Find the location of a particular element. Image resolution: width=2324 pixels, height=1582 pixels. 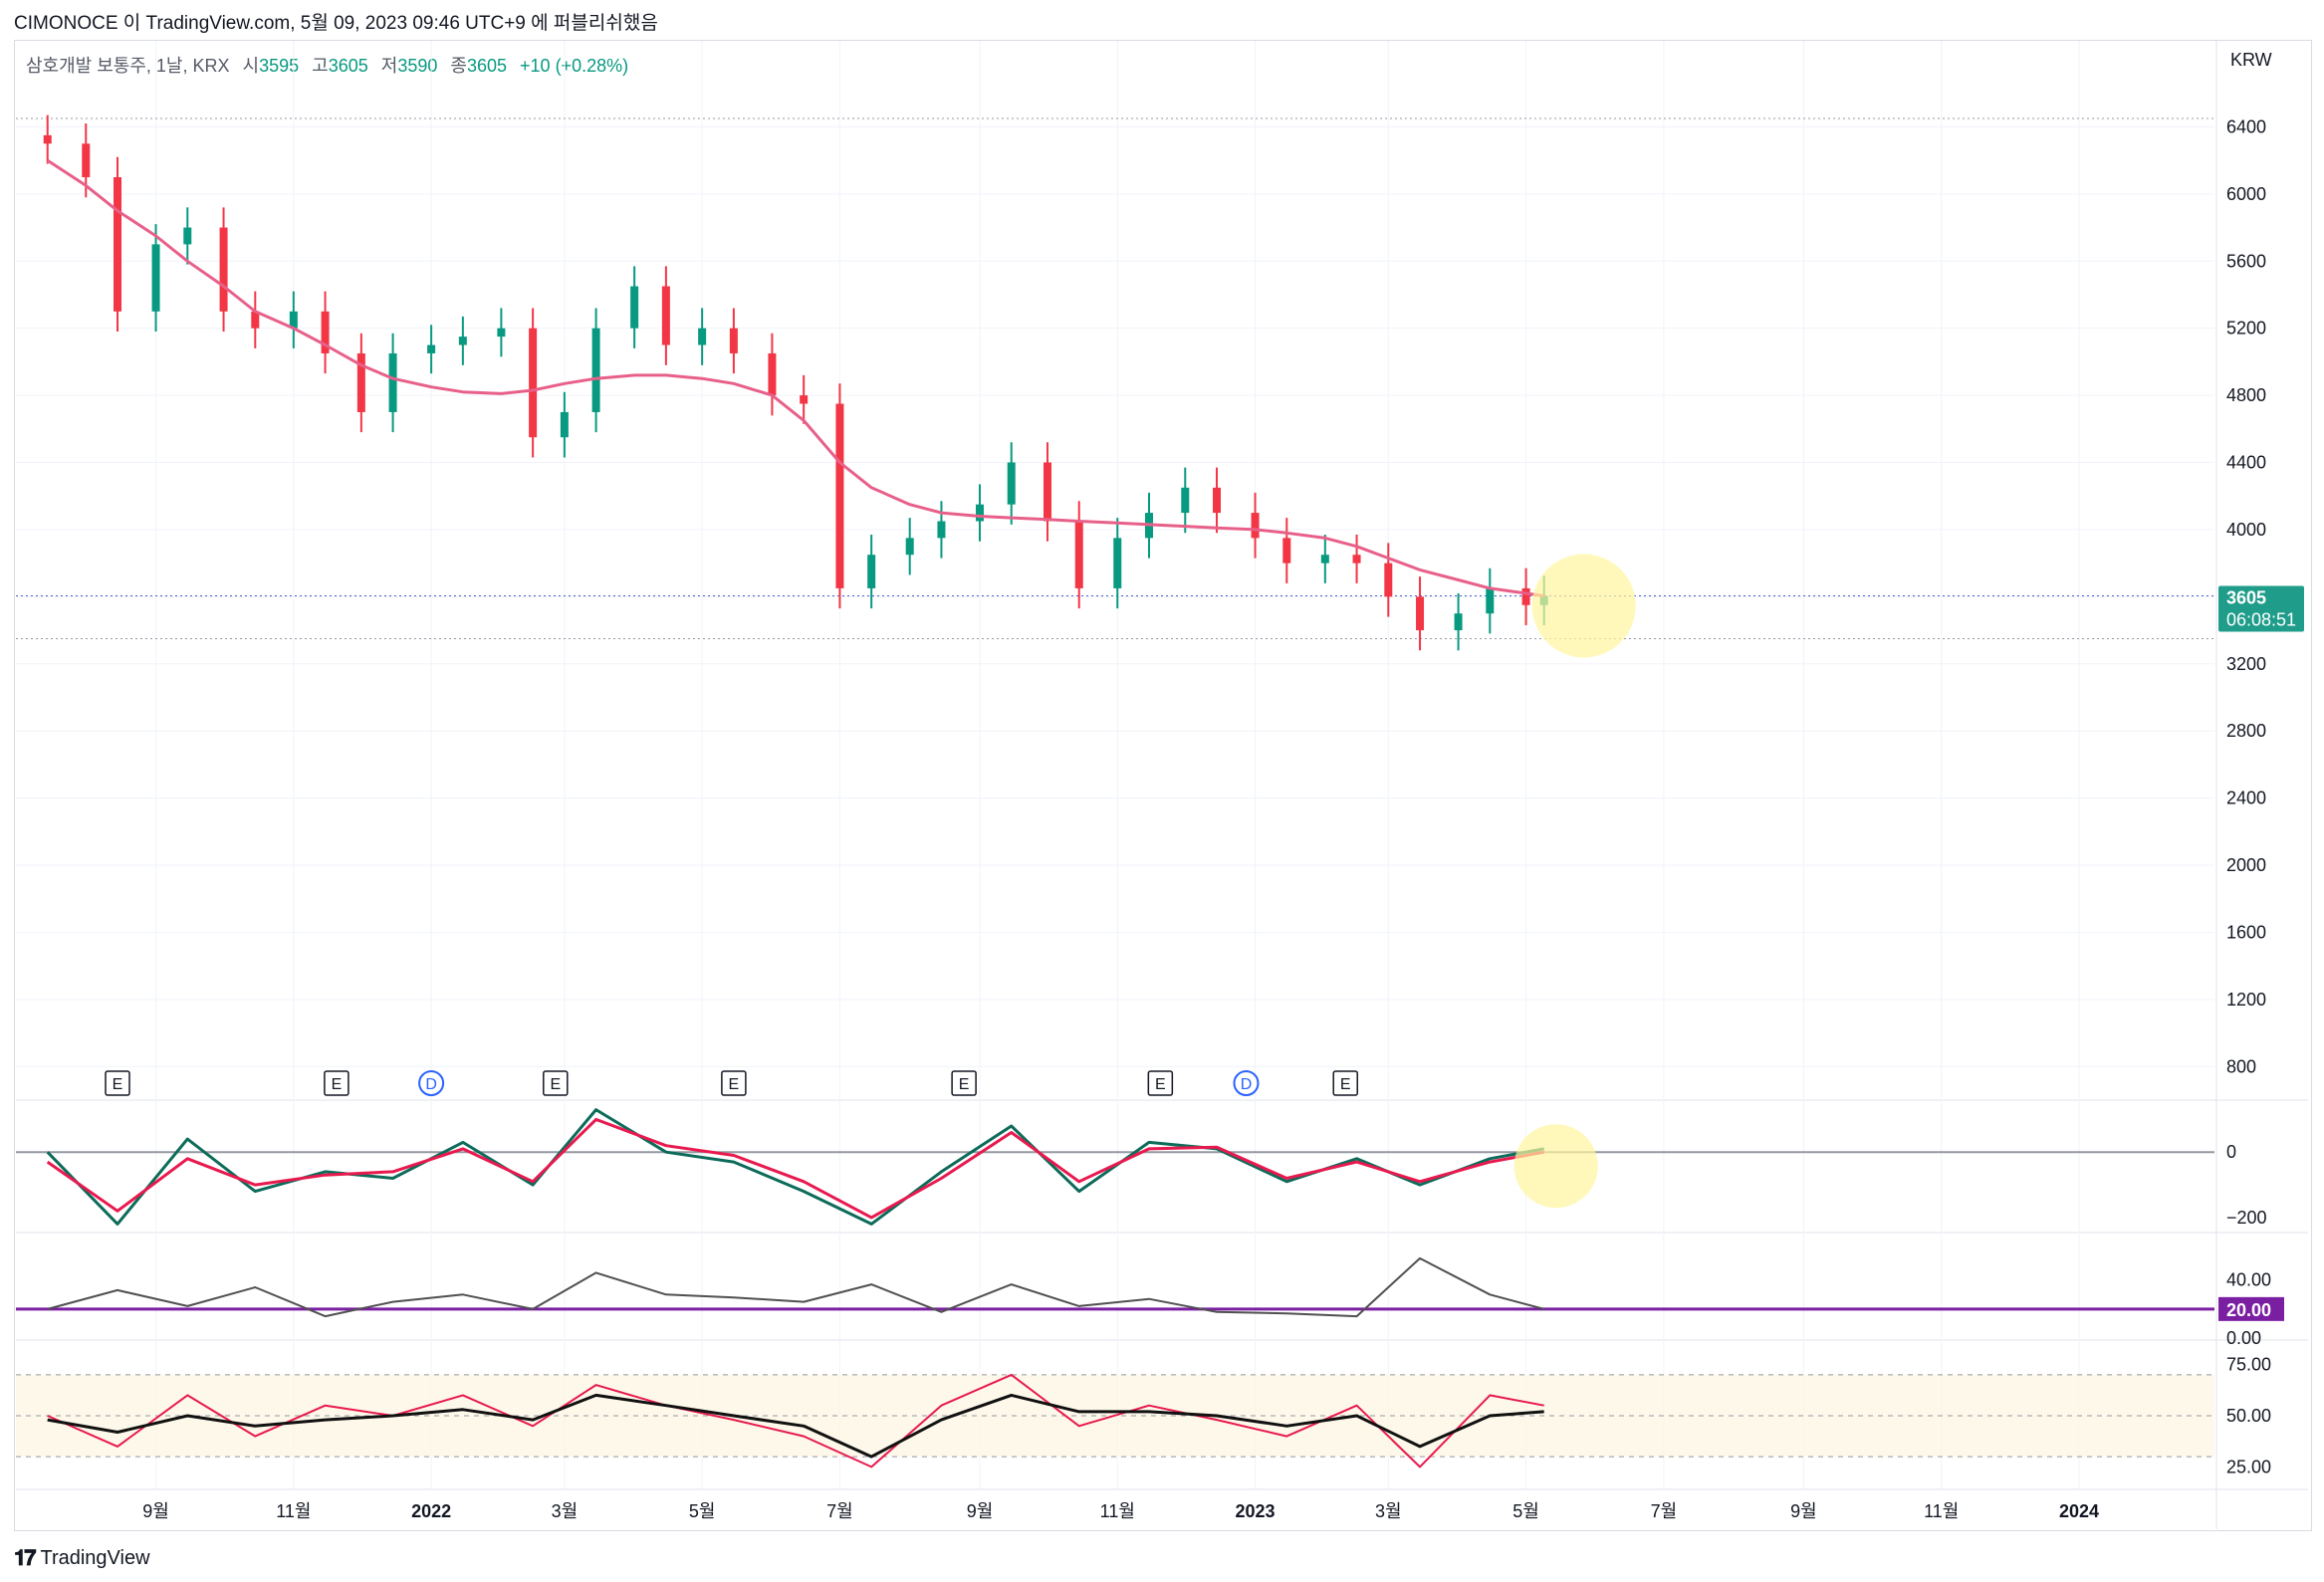

symbol-title: 삼호개발 보통주, 1날, KRX is located at coordinates (128, 66).